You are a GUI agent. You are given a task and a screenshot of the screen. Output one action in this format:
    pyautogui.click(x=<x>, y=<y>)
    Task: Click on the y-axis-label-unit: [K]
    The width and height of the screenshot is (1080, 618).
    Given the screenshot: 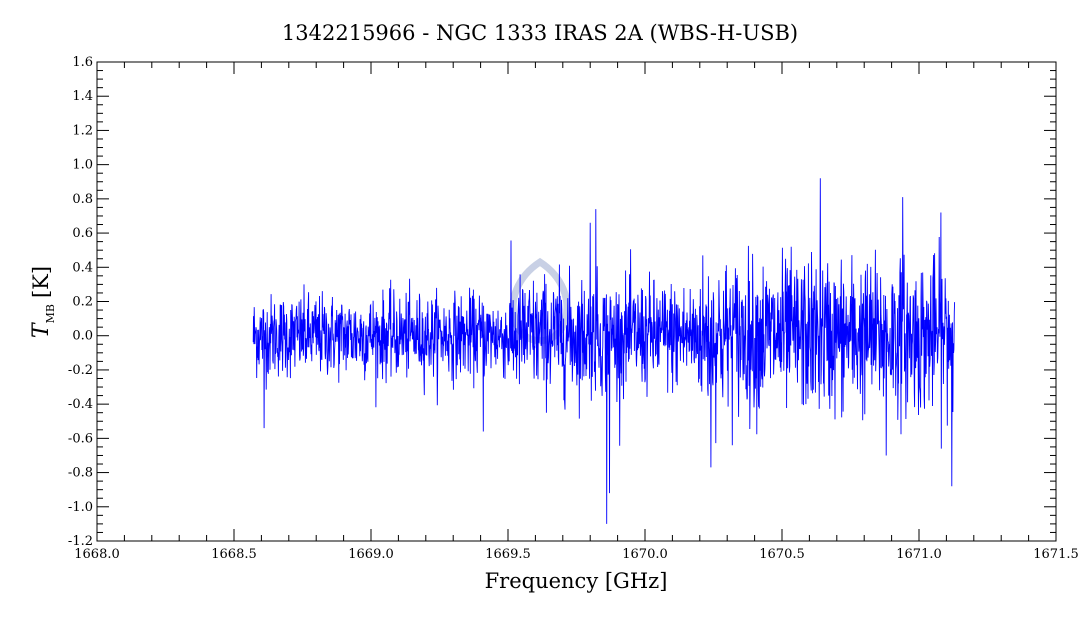 What is the action you would take?
    pyautogui.click(x=41, y=282)
    